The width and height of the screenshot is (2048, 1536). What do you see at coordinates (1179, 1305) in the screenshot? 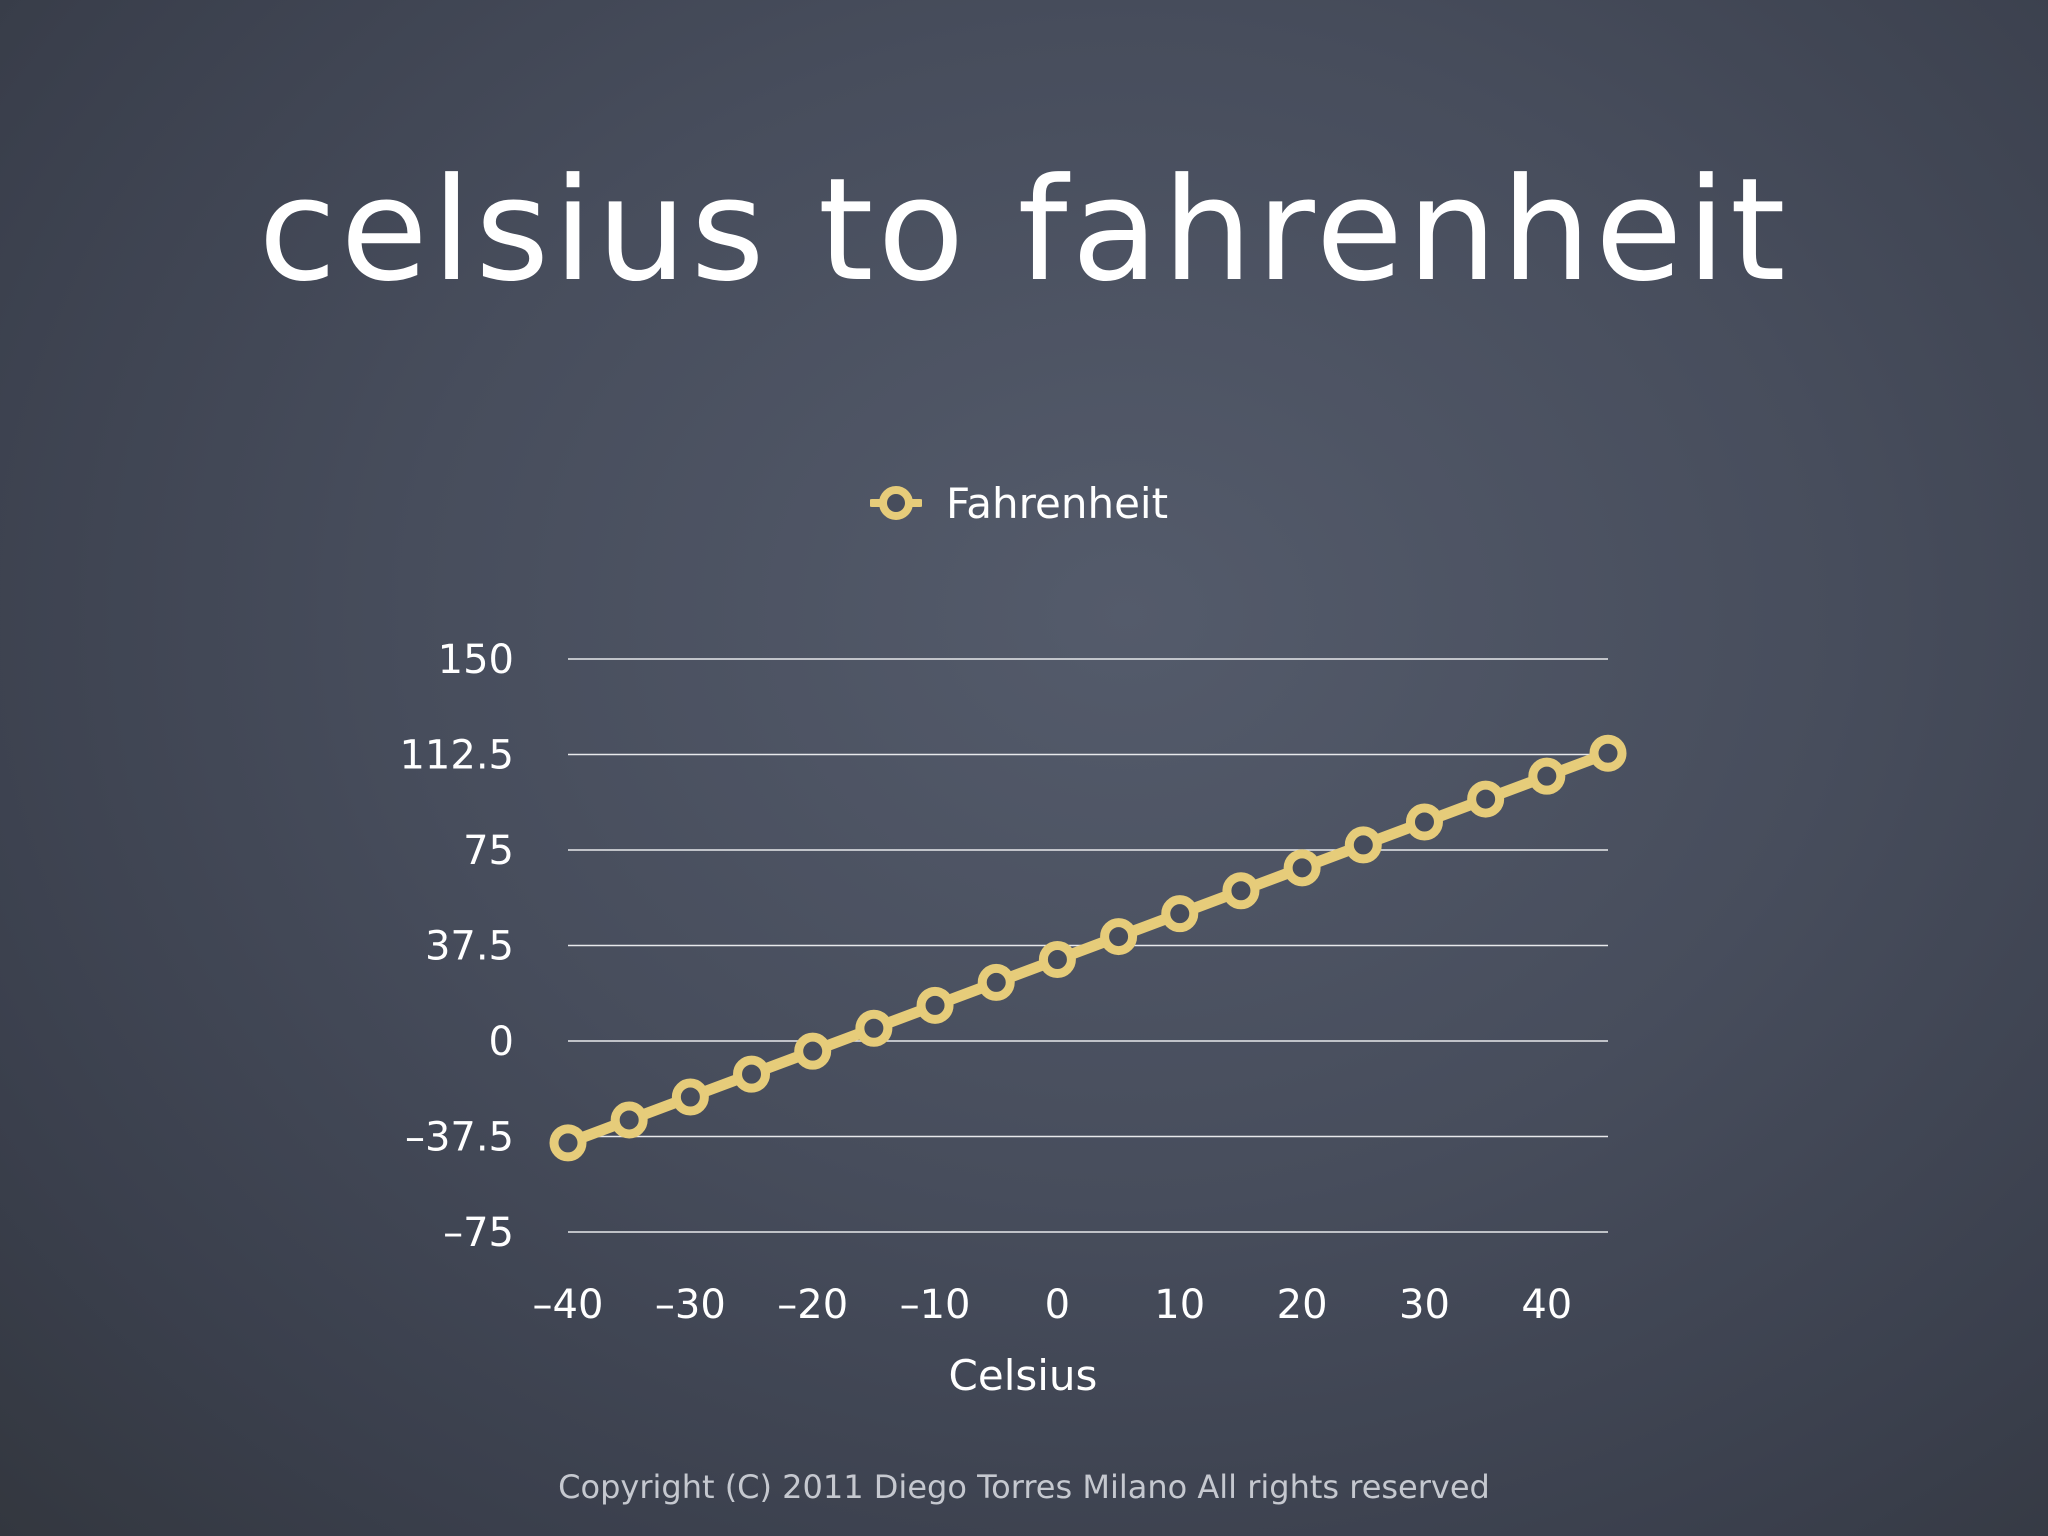
I see `x-tick-label: 10` at bounding box center [1179, 1305].